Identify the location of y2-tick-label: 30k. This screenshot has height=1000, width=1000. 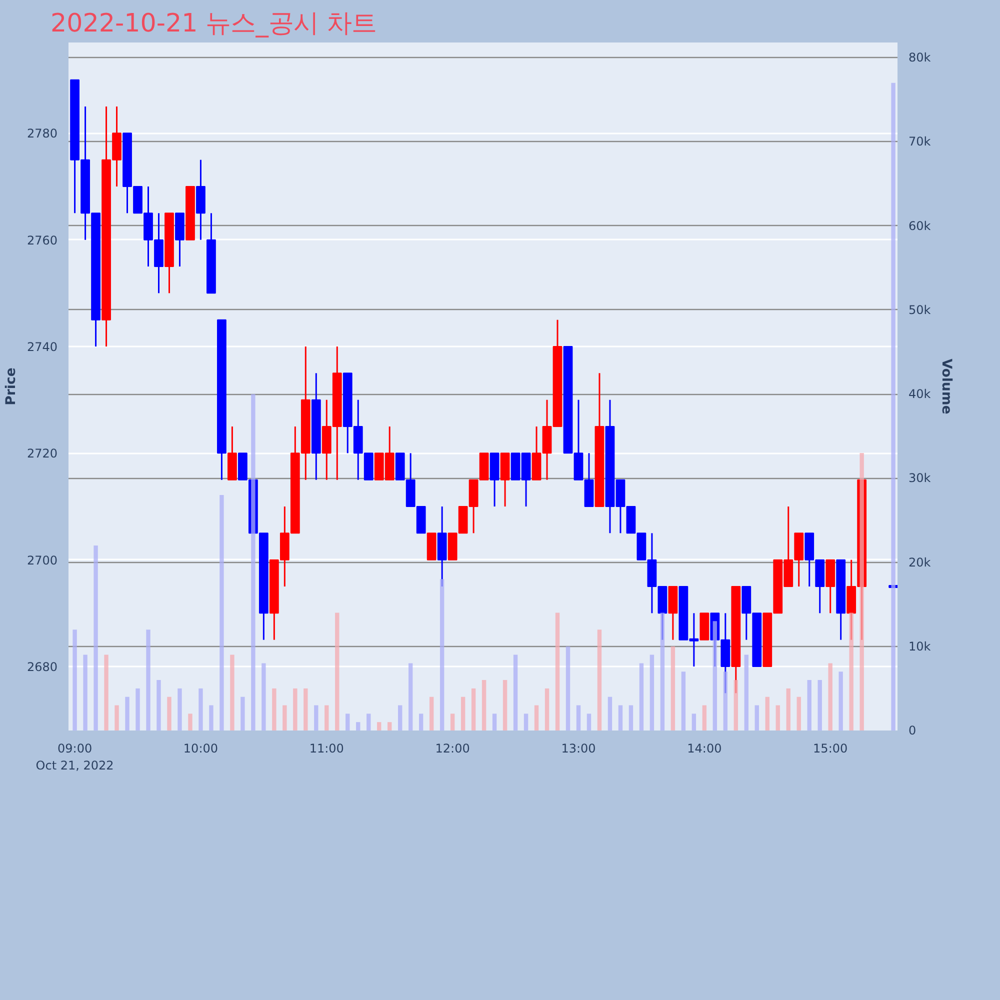
(919, 478).